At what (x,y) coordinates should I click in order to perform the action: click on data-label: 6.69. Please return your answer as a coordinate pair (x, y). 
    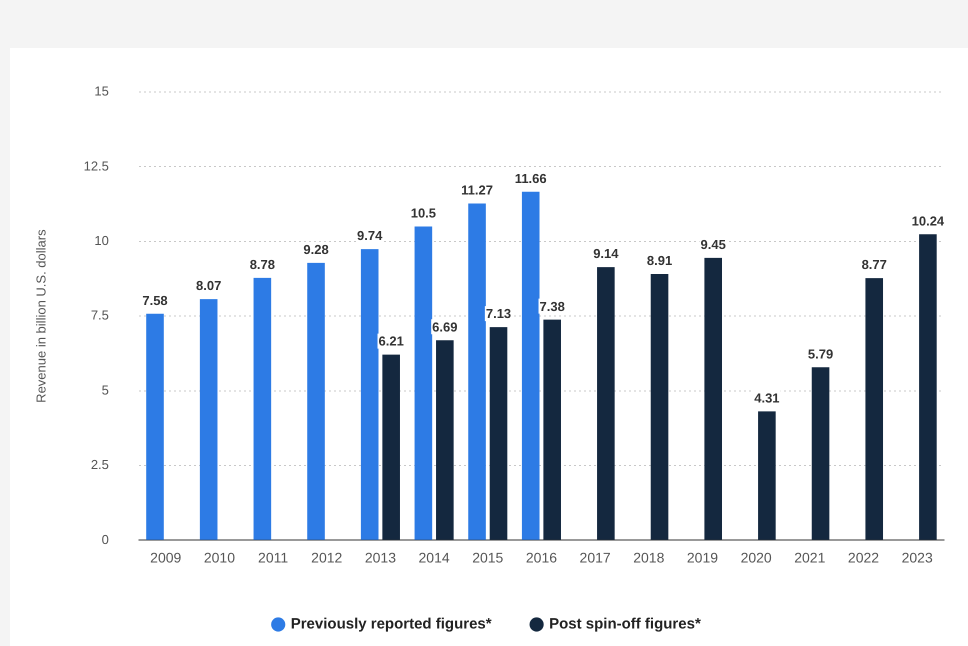
    Looking at the image, I should click on (445, 326).